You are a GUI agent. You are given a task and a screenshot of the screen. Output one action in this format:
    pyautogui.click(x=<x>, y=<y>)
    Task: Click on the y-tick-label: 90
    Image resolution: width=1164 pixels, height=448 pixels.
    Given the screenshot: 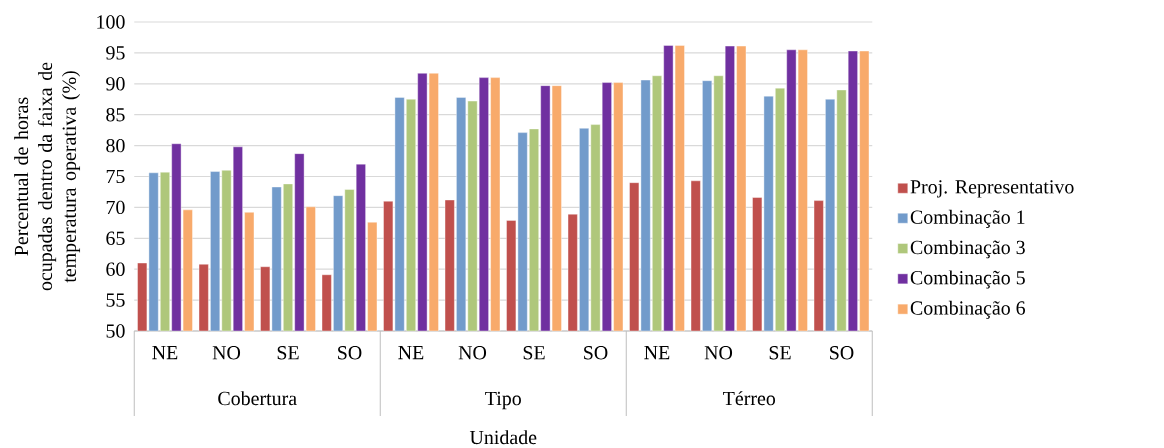 What is the action you would take?
    pyautogui.click(x=115, y=84)
    